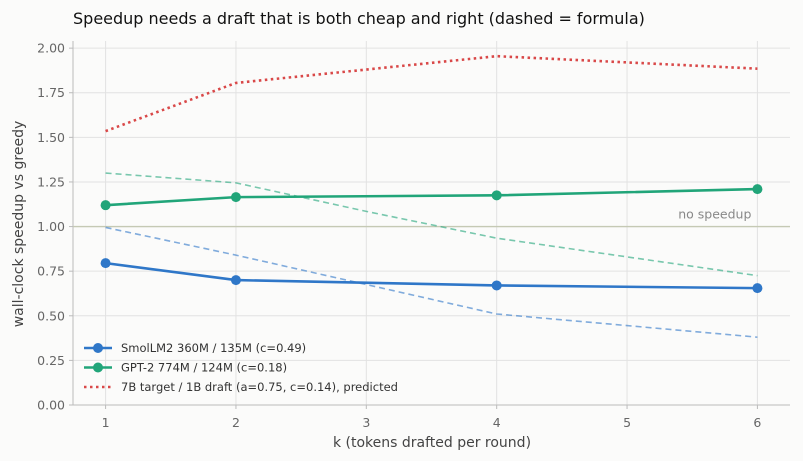 This screenshot has width=803, height=461. I want to click on x-tick-label: 1, so click(106, 422).